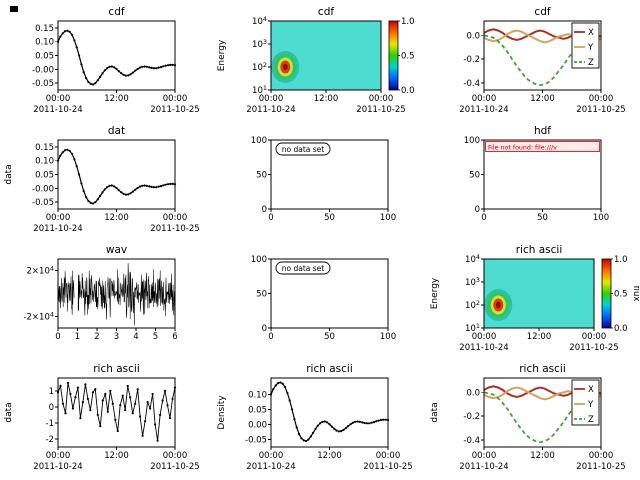  Describe the element at coordinates (471, 441) in the screenshot. I see `y-tick-label: -0.4` at that location.